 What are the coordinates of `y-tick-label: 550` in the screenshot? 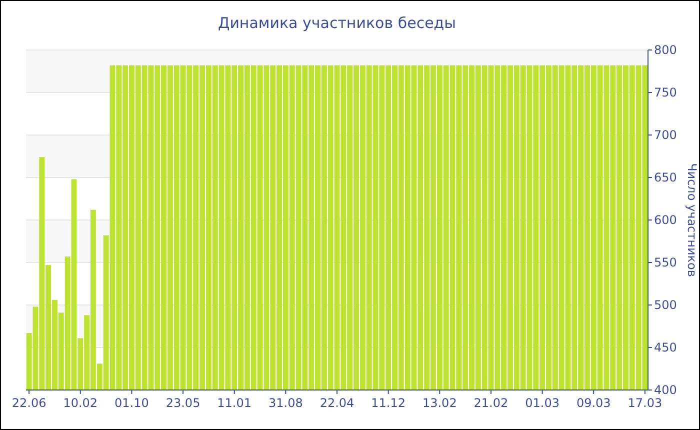 It's located at (665, 263).